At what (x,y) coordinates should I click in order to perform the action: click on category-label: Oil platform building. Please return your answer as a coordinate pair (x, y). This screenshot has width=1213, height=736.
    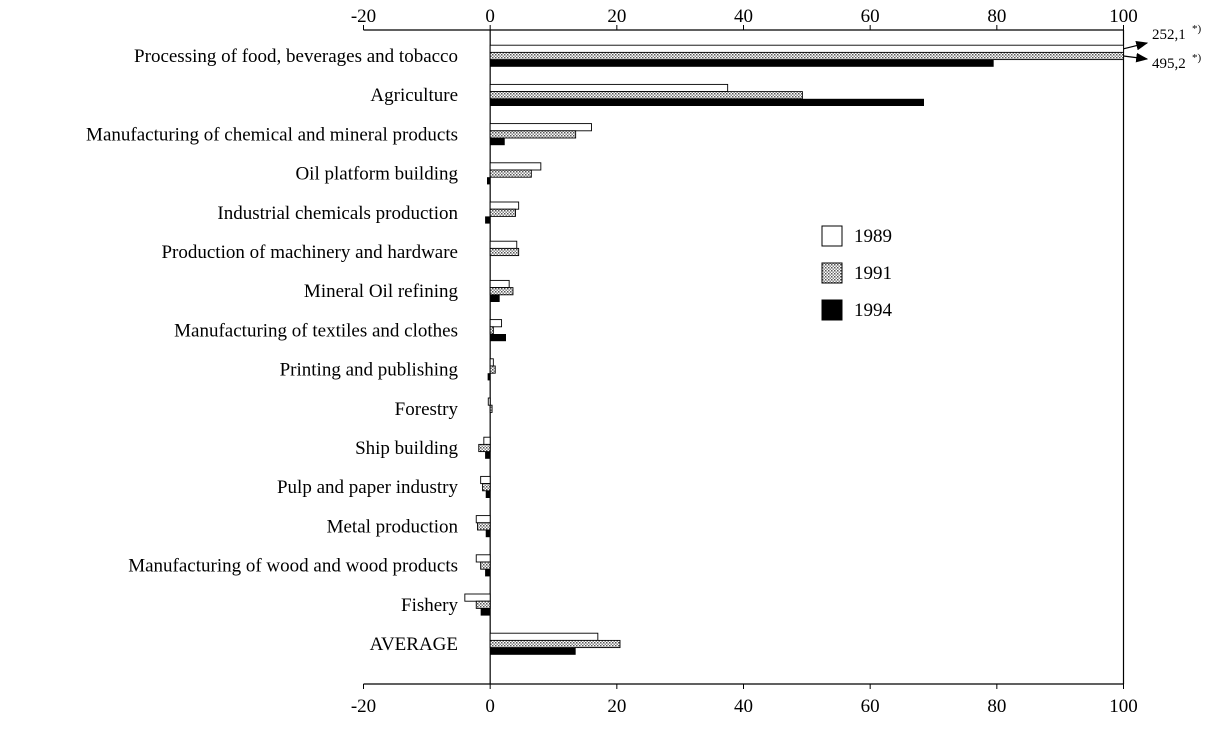
    Looking at the image, I should click on (376, 174).